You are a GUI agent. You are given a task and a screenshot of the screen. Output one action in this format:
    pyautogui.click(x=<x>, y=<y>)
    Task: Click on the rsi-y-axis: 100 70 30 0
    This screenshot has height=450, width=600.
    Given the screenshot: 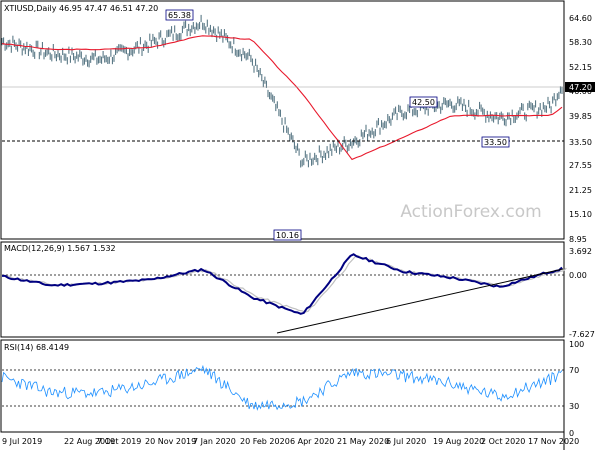 What is the action you would take?
    pyautogui.click(x=576, y=389)
    